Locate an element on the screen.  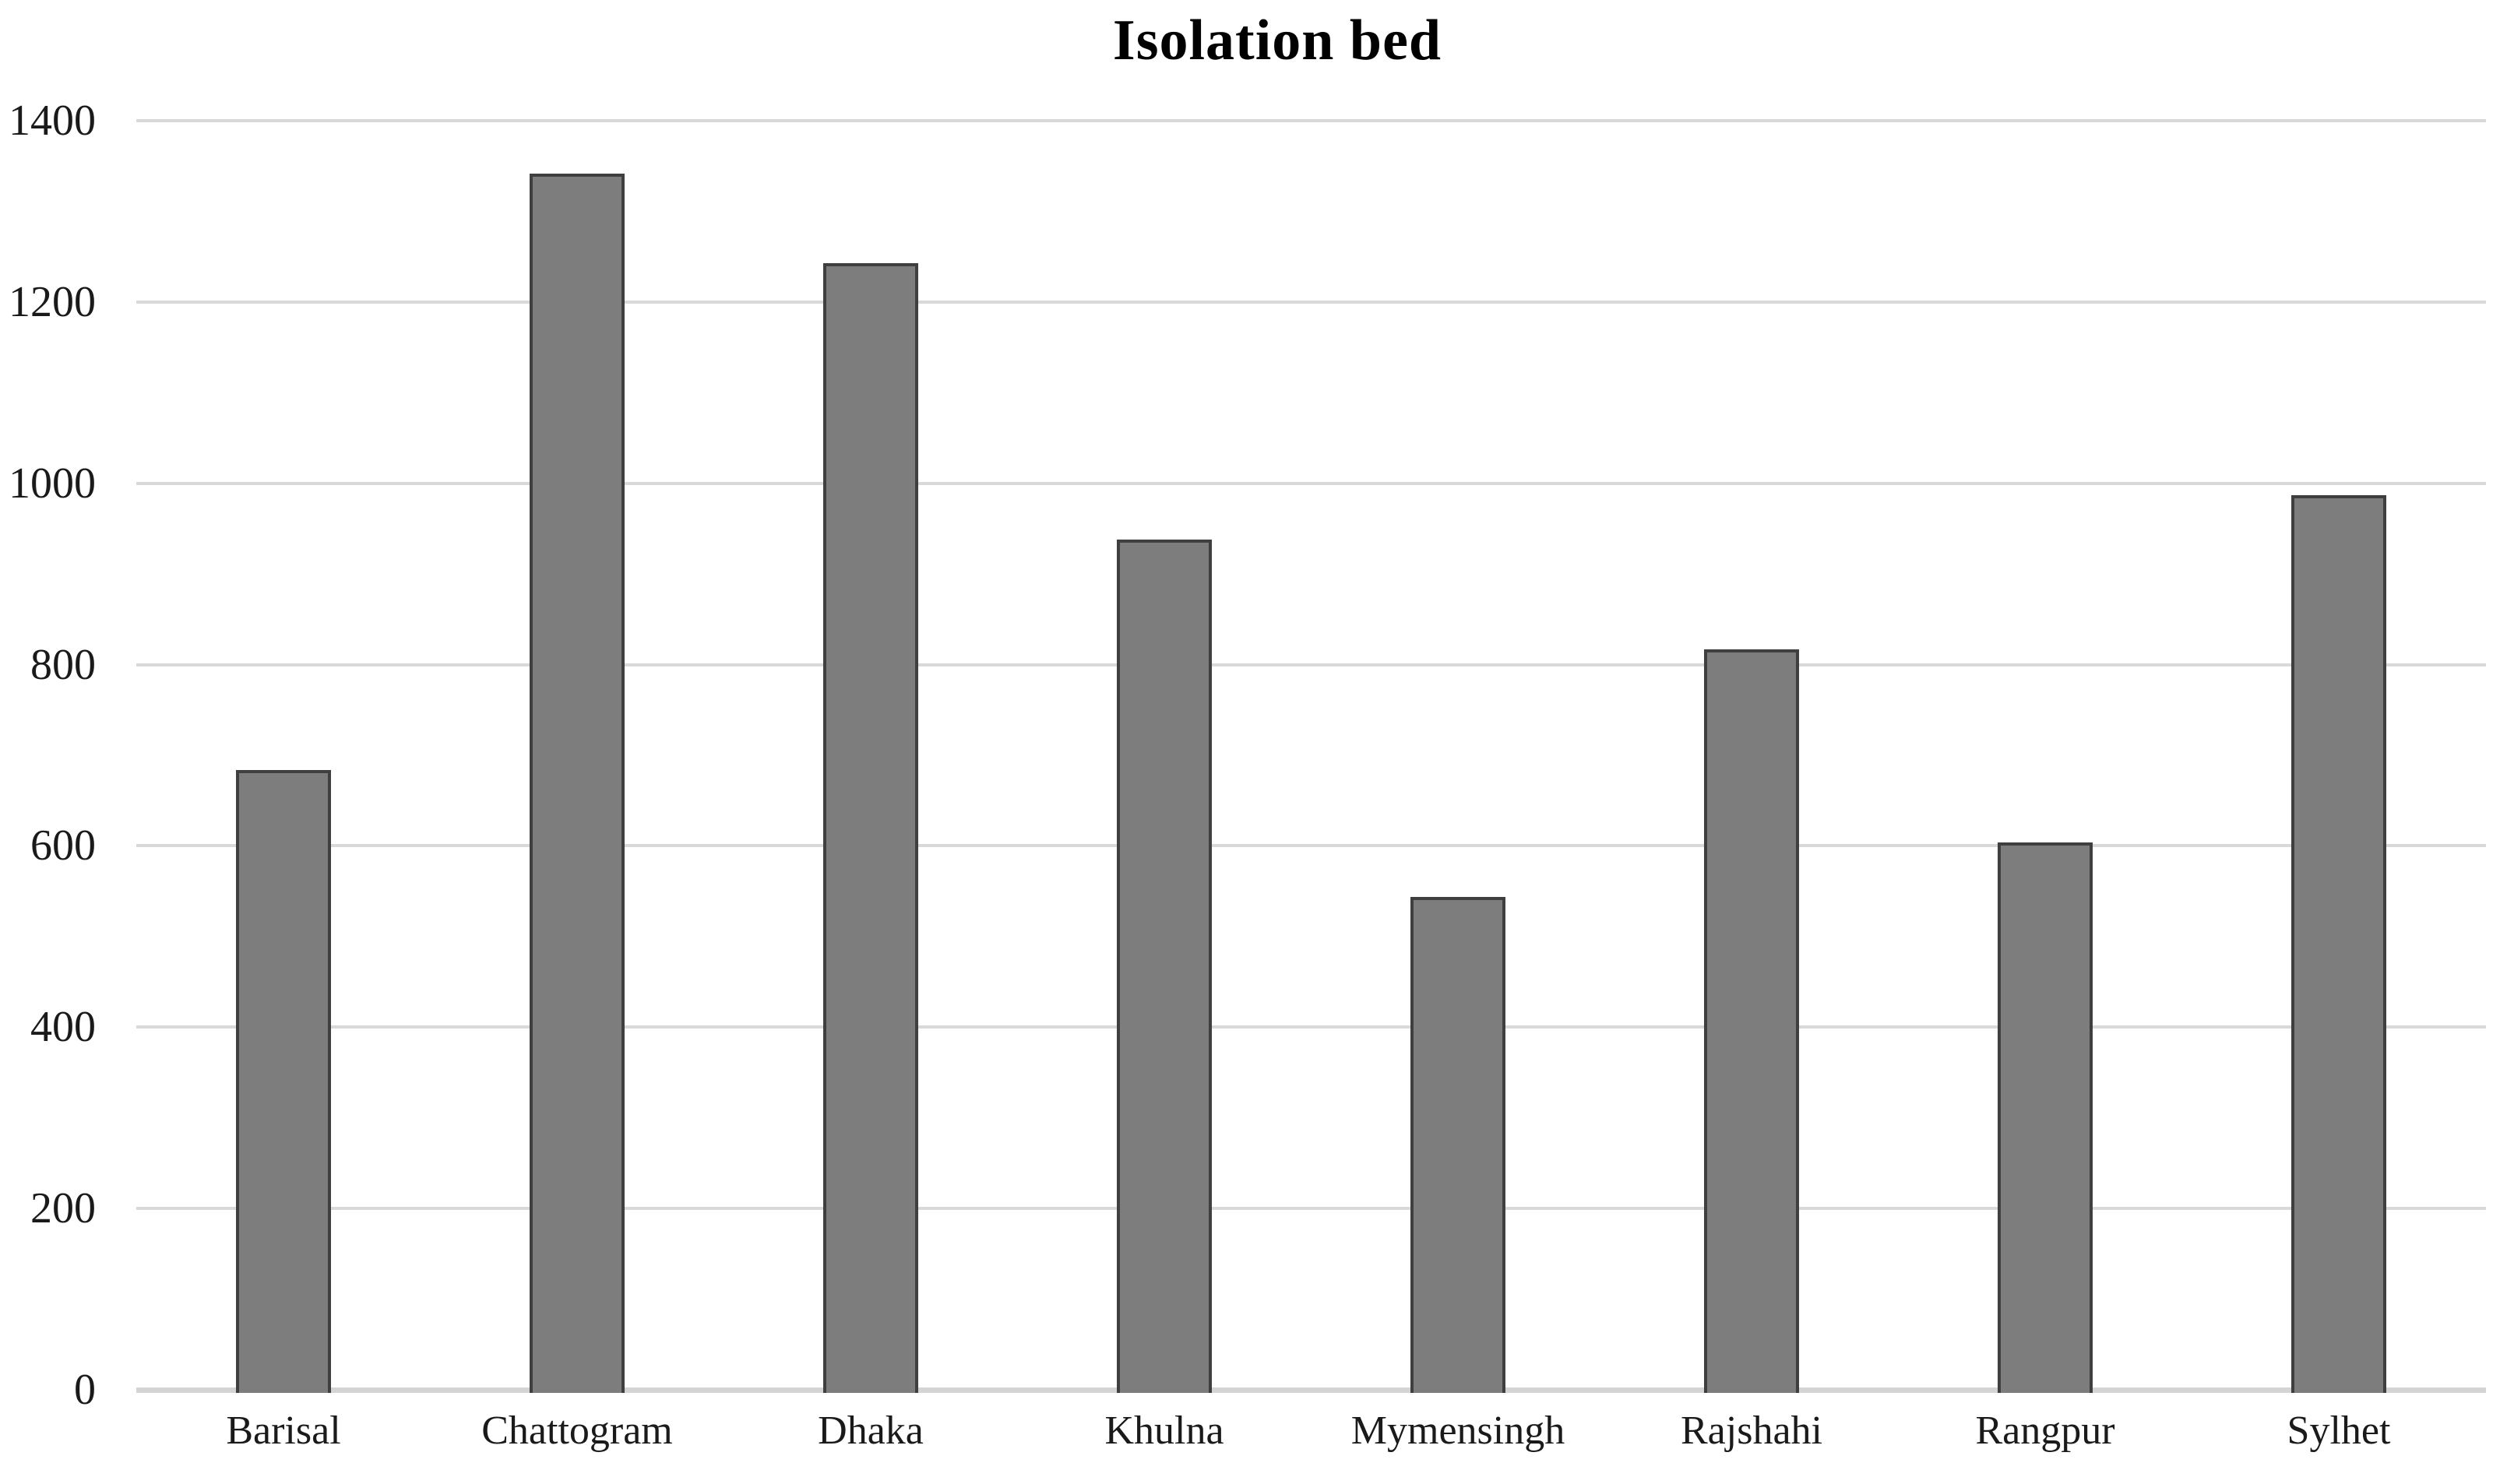
bar-rangpur is located at coordinates (2045, 1117).